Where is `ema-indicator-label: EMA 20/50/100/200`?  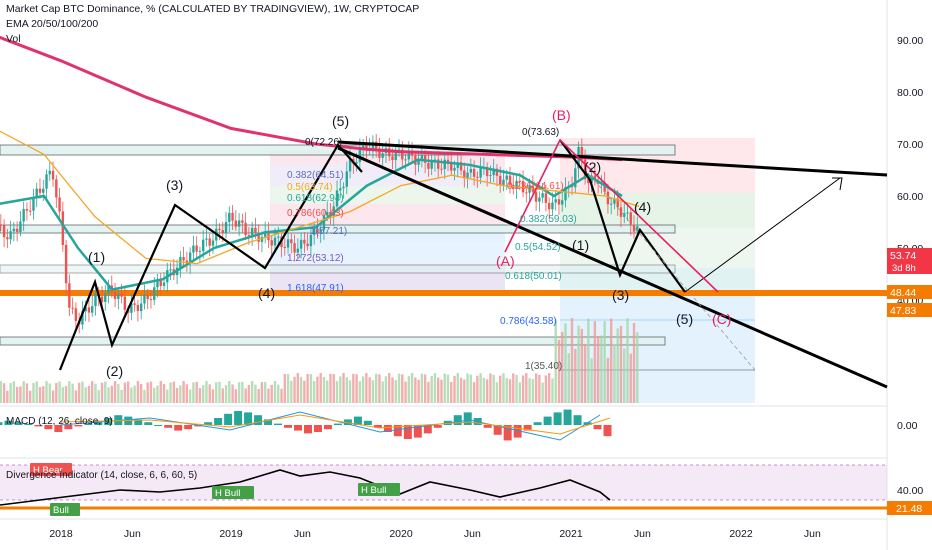 ema-indicator-label: EMA 20/50/100/200 is located at coordinates (52, 24).